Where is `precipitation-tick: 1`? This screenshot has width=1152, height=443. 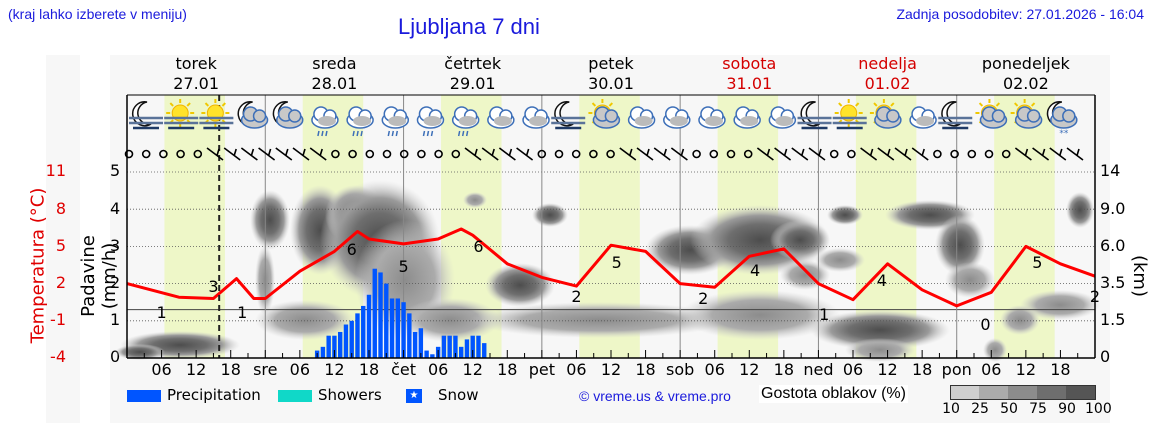 precipitation-tick: 1 is located at coordinates (115, 319).